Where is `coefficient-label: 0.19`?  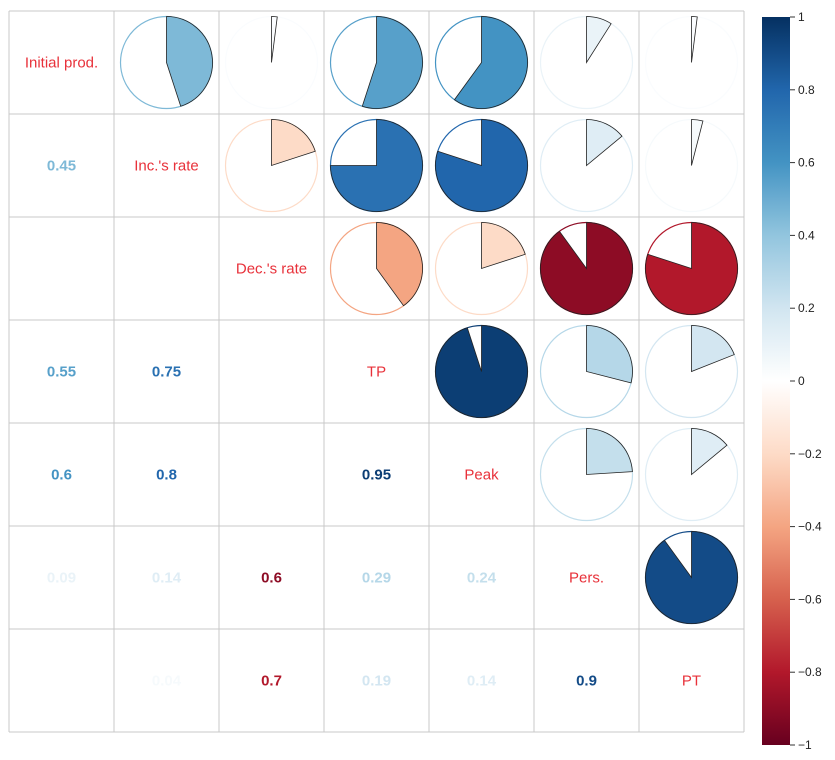
coefficient-label: 0.19 is located at coordinates (376, 681).